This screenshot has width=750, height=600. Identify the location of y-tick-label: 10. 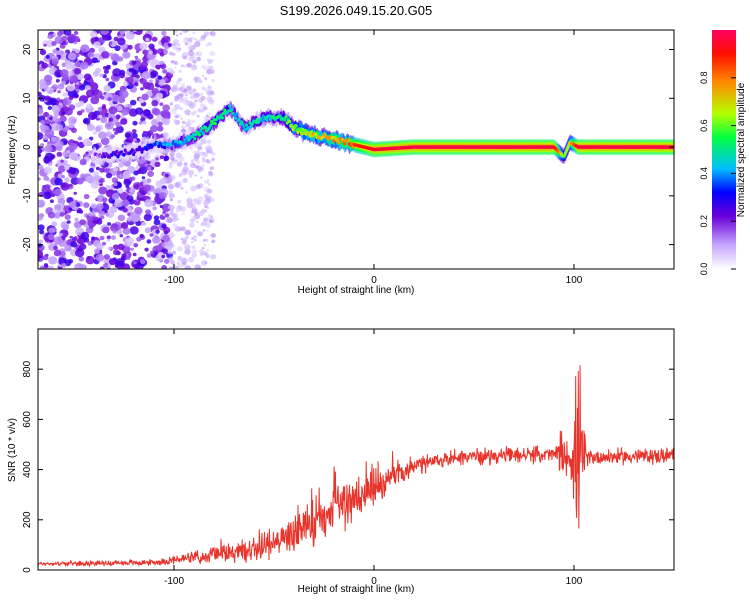
(27, 98).